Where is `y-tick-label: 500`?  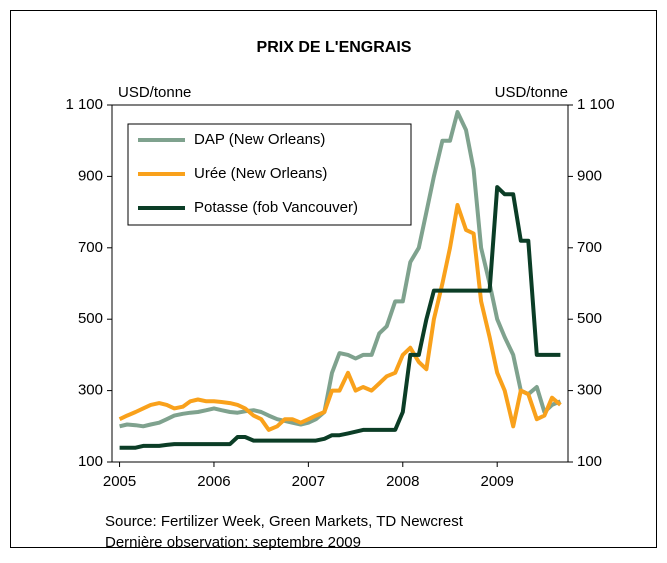
y-tick-label: 500 is located at coordinates (90, 318).